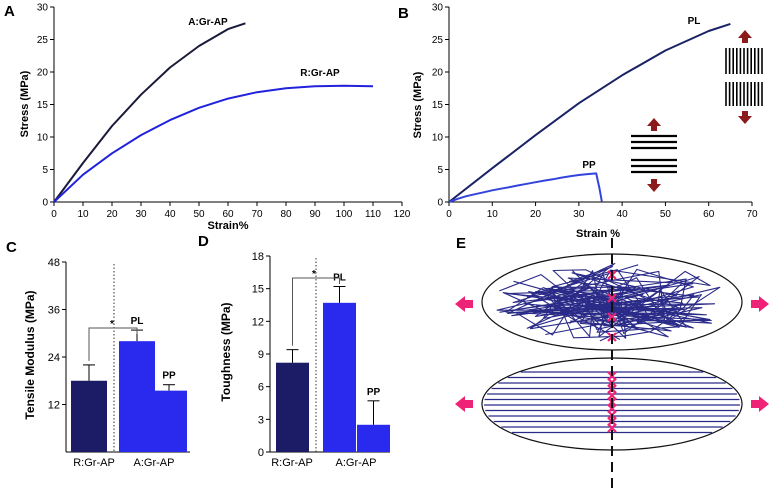 This screenshot has height=489, width=784. Describe the element at coordinates (344, 214) in the screenshot. I see `a-xtick-label: 100` at that location.